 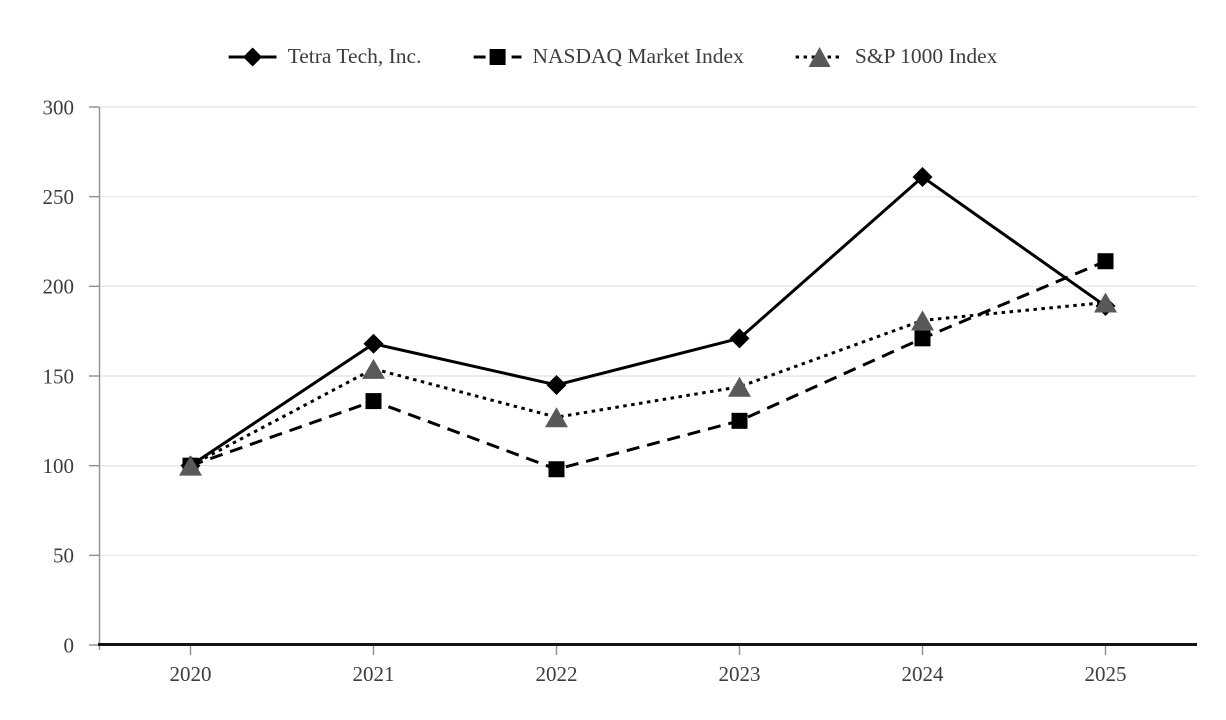 What do you see at coordinates (69, 645) in the screenshot?
I see `y-axis-label: 0` at bounding box center [69, 645].